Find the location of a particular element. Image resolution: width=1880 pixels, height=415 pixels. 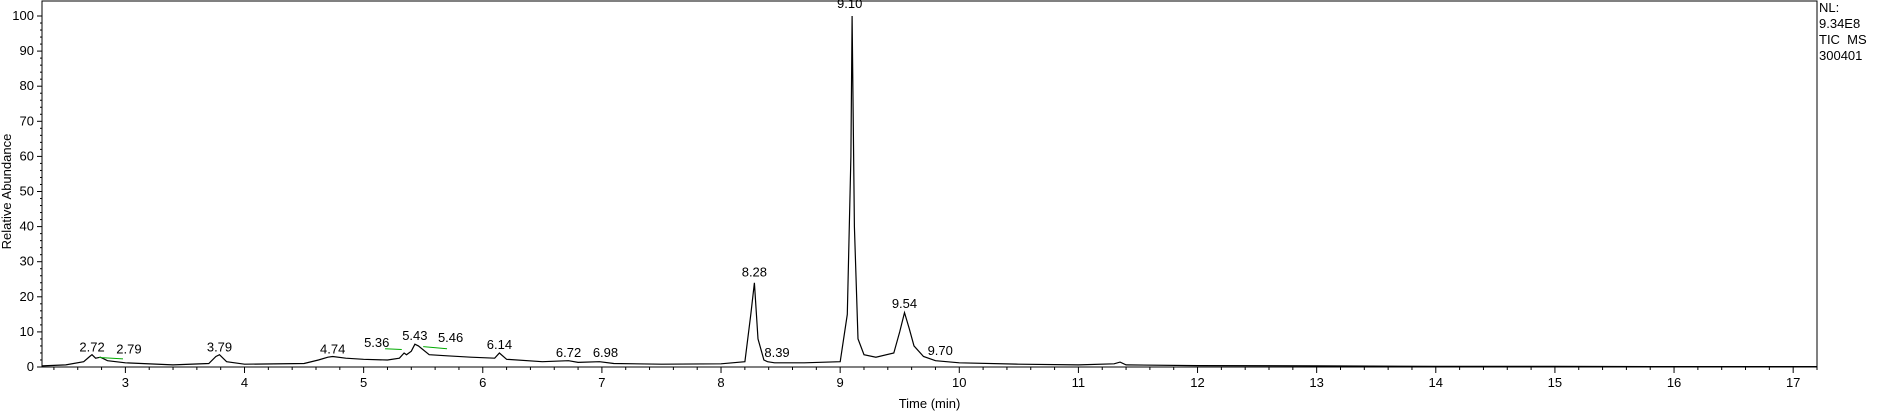

nl-label: NL: is located at coordinates (1829, 7).